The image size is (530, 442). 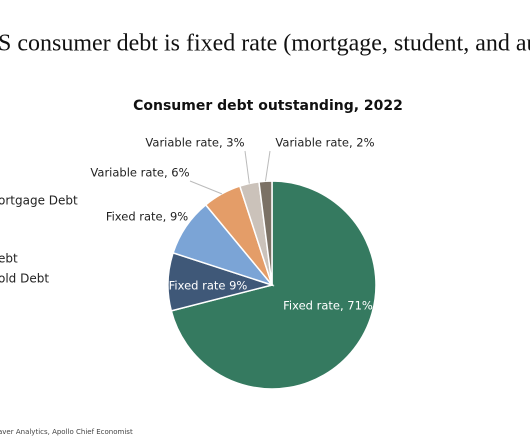 What do you see at coordinates (194, 143) in the screenshot?
I see `data-label: Variable rate, 3%` at bounding box center [194, 143].